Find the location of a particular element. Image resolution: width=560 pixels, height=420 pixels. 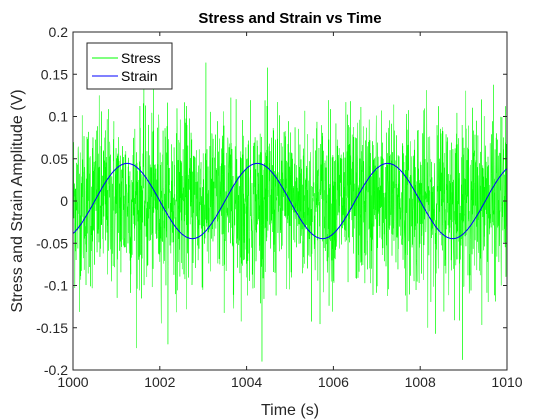

y-tick-label: 0 is located at coordinates (64, 201).